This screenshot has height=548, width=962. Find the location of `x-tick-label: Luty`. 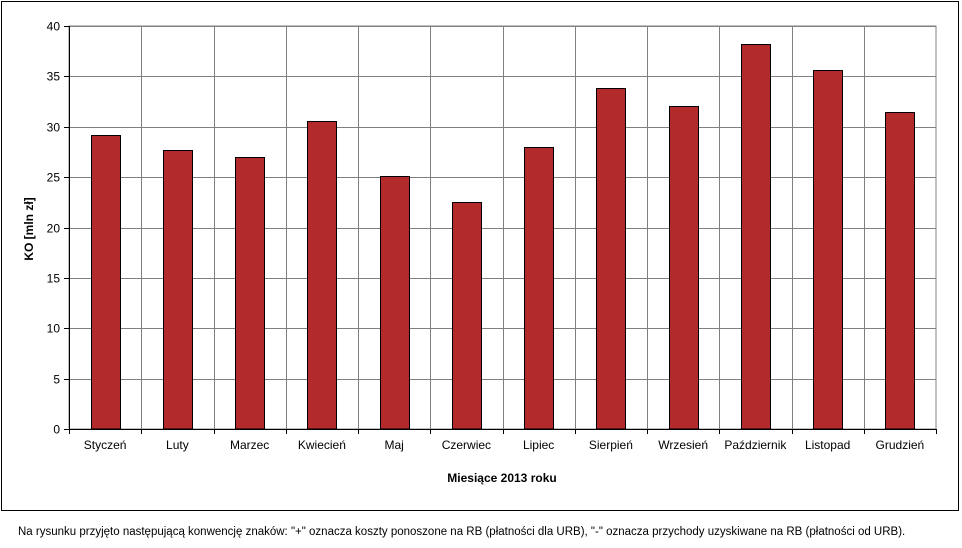

x-tick-label: Luty is located at coordinates (177, 445).